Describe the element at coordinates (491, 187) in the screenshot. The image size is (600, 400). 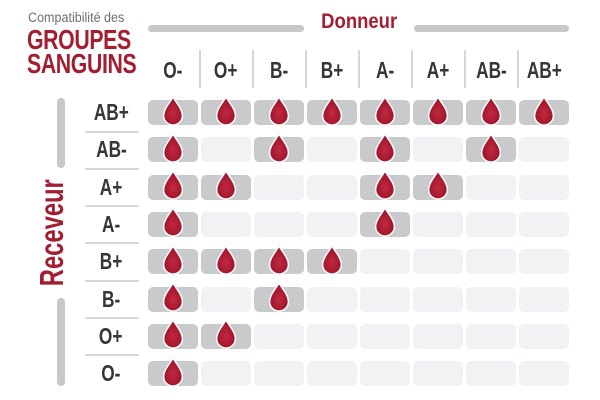
I see `cell-receiver-A+-donor-AB-` at that location.